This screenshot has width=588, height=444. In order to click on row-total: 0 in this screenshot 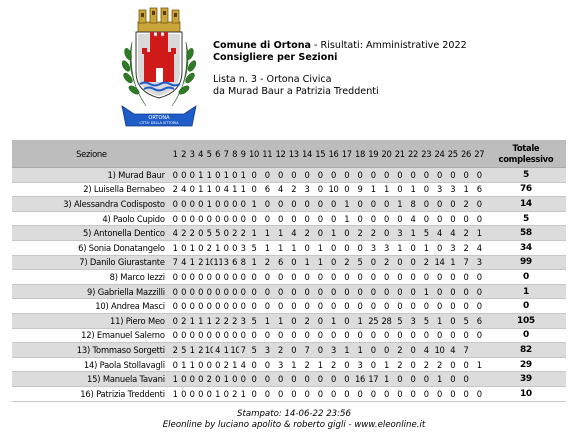, I will do `click(525, 306)`.